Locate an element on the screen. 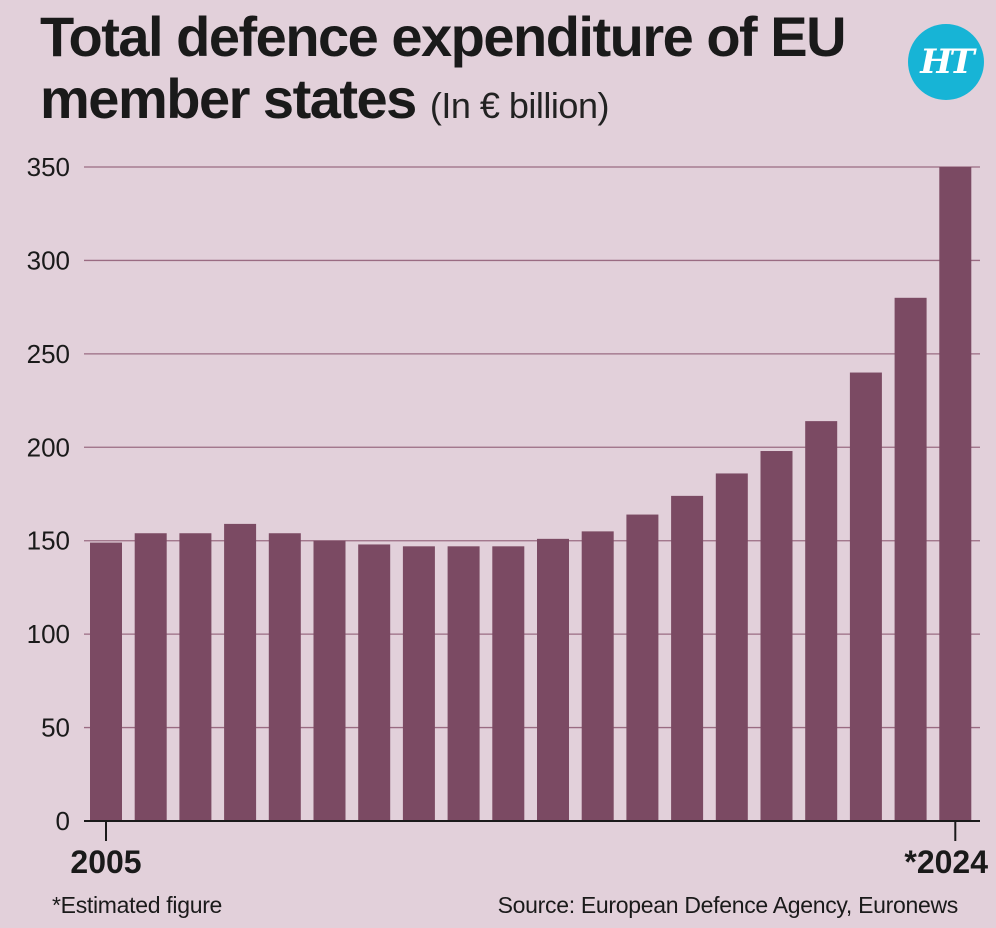  bar-2006 is located at coordinates (150, 677).